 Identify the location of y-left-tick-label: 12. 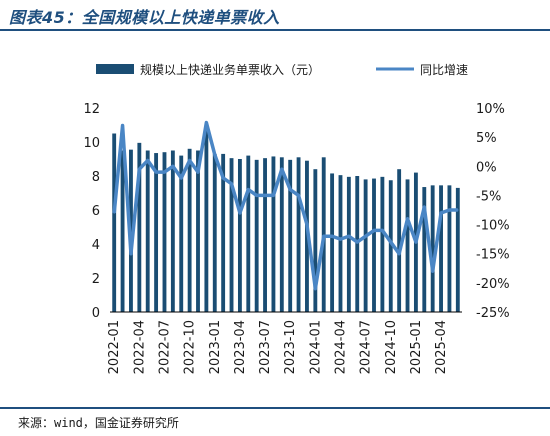
(91, 109).